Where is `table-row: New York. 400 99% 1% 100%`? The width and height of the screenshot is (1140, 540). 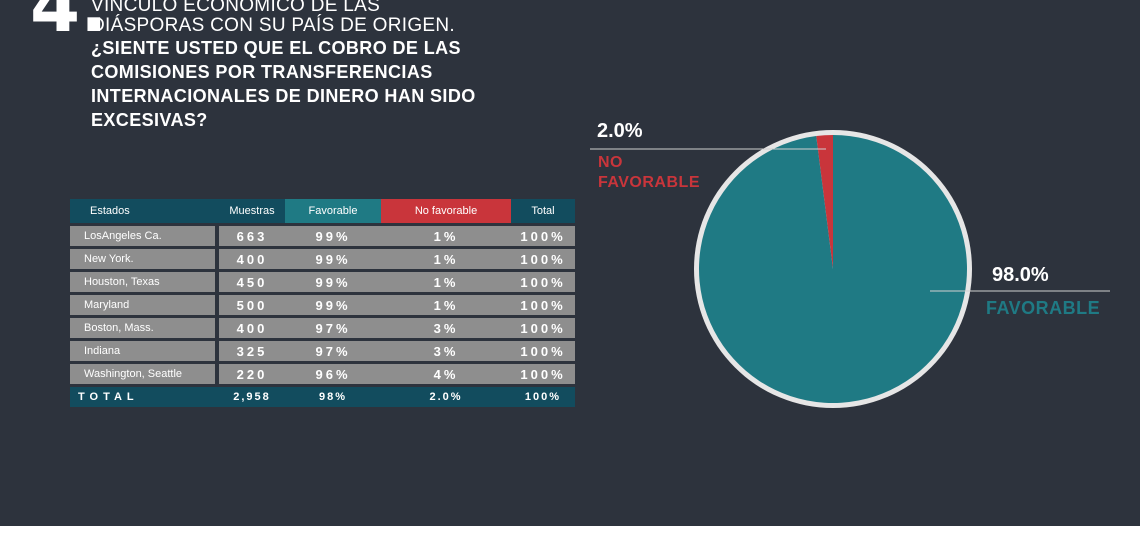
table-row: New York. 400 99% 1% 100% is located at coordinates (322, 259).